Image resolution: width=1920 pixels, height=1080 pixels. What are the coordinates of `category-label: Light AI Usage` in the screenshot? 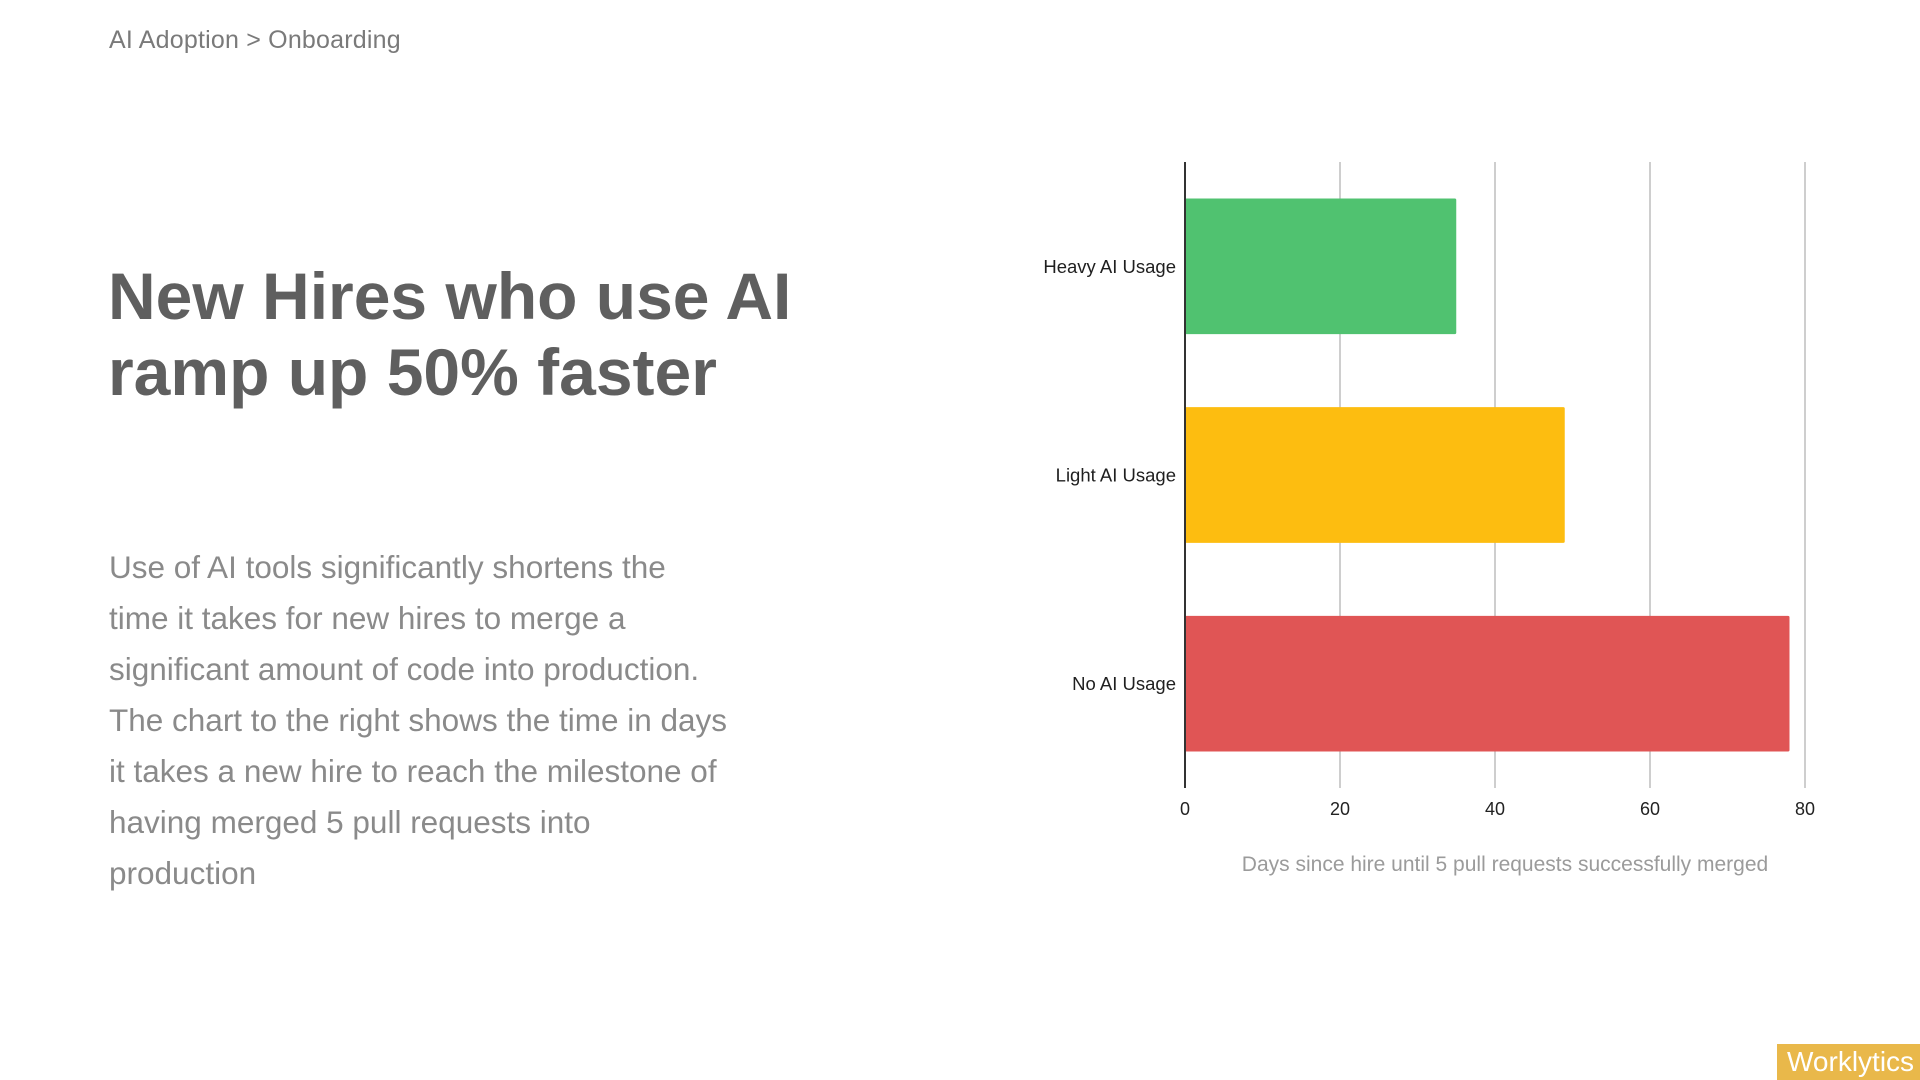 It's located at (1116, 475).